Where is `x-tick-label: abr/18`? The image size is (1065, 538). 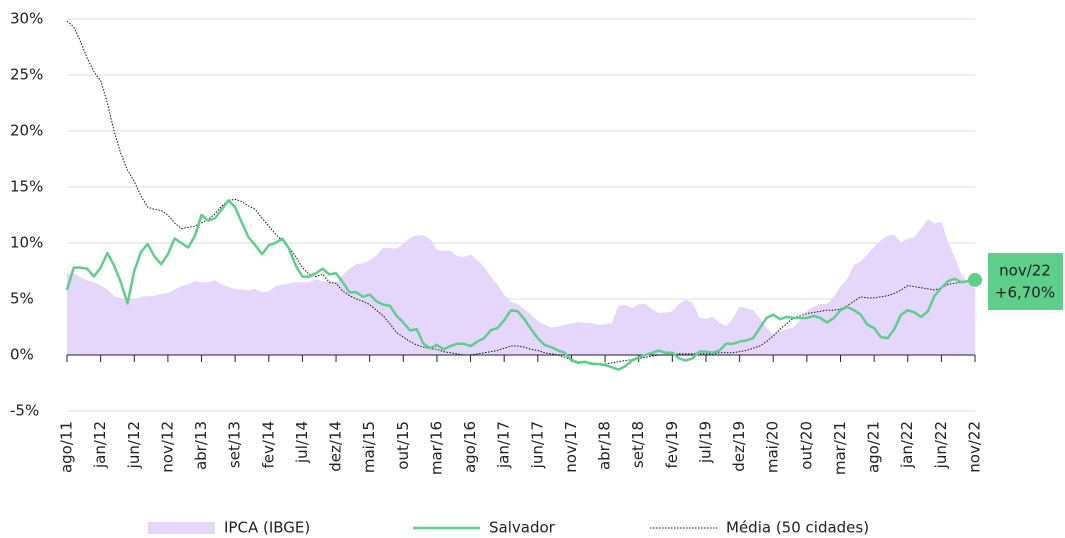
x-tick-label: abr/18 is located at coordinates (605, 445).